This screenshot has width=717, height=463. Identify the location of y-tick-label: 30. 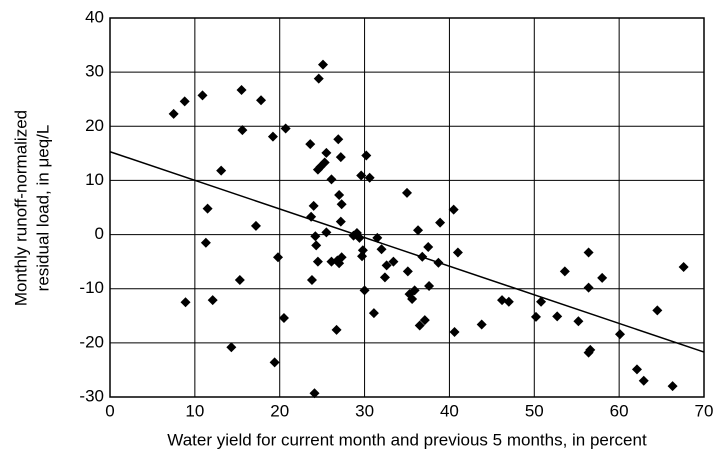
(94, 71).